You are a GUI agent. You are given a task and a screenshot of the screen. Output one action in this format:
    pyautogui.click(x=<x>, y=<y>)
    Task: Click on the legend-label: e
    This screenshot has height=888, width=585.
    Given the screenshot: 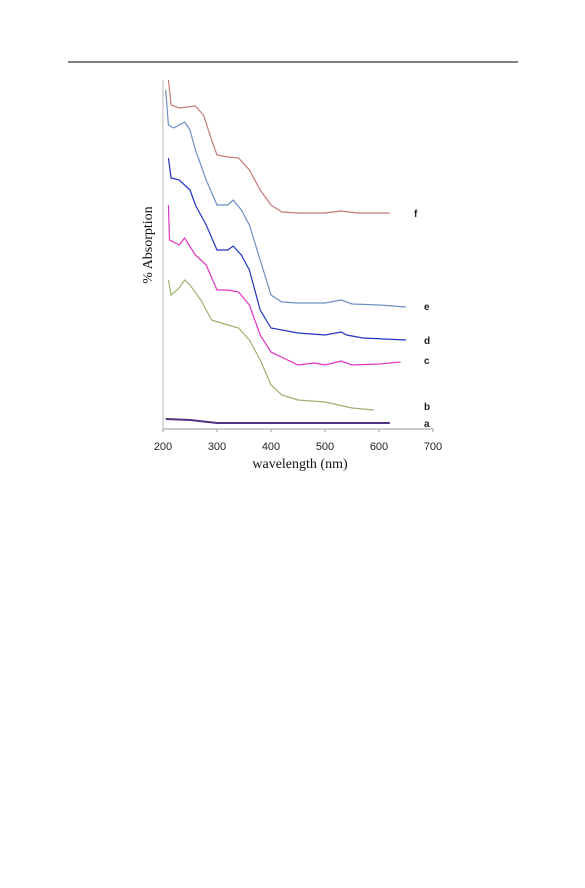 What is the action you would take?
    pyautogui.click(x=427, y=307)
    